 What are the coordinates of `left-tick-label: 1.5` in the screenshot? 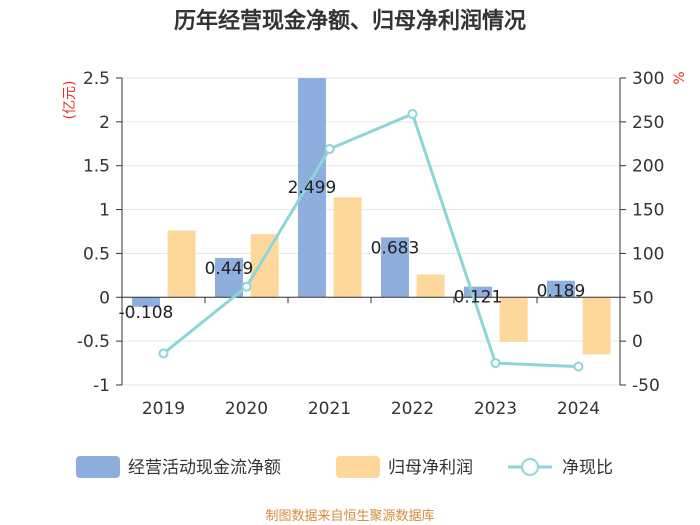 It's located at (96, 167).